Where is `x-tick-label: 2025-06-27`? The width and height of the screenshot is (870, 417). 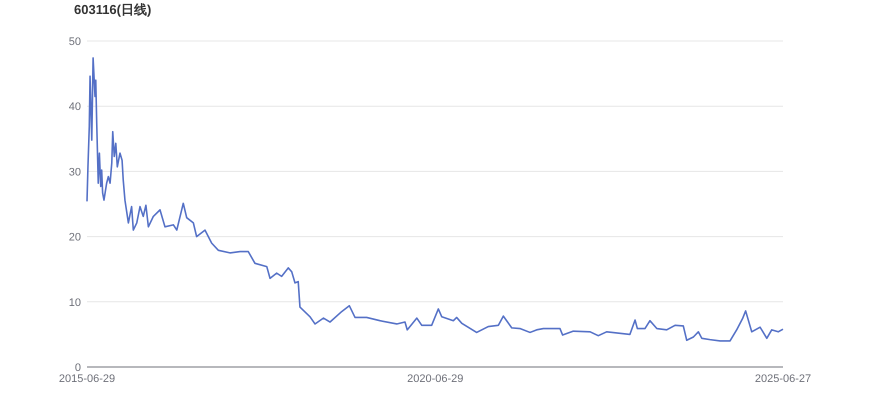 x-tick-label: 2025-06-27 is located at coordinates (783, 379).